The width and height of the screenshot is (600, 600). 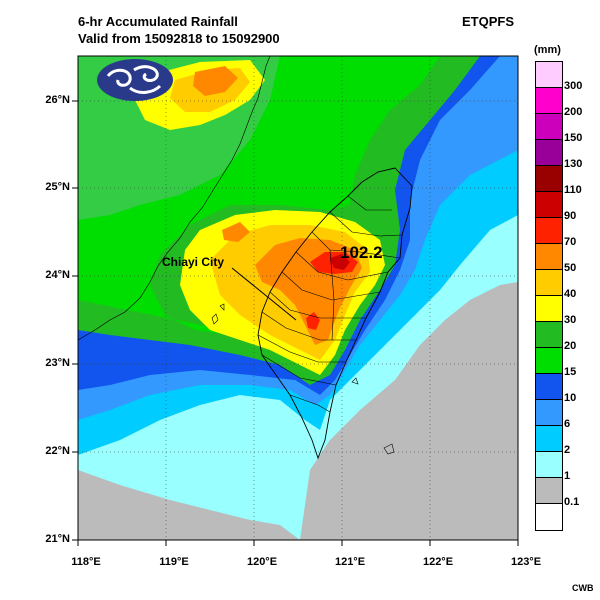 What do you see at coordinates (350, 562) in the screenshot?
I see `lon-label-121: 121°E` at bounding box center [350, 562].